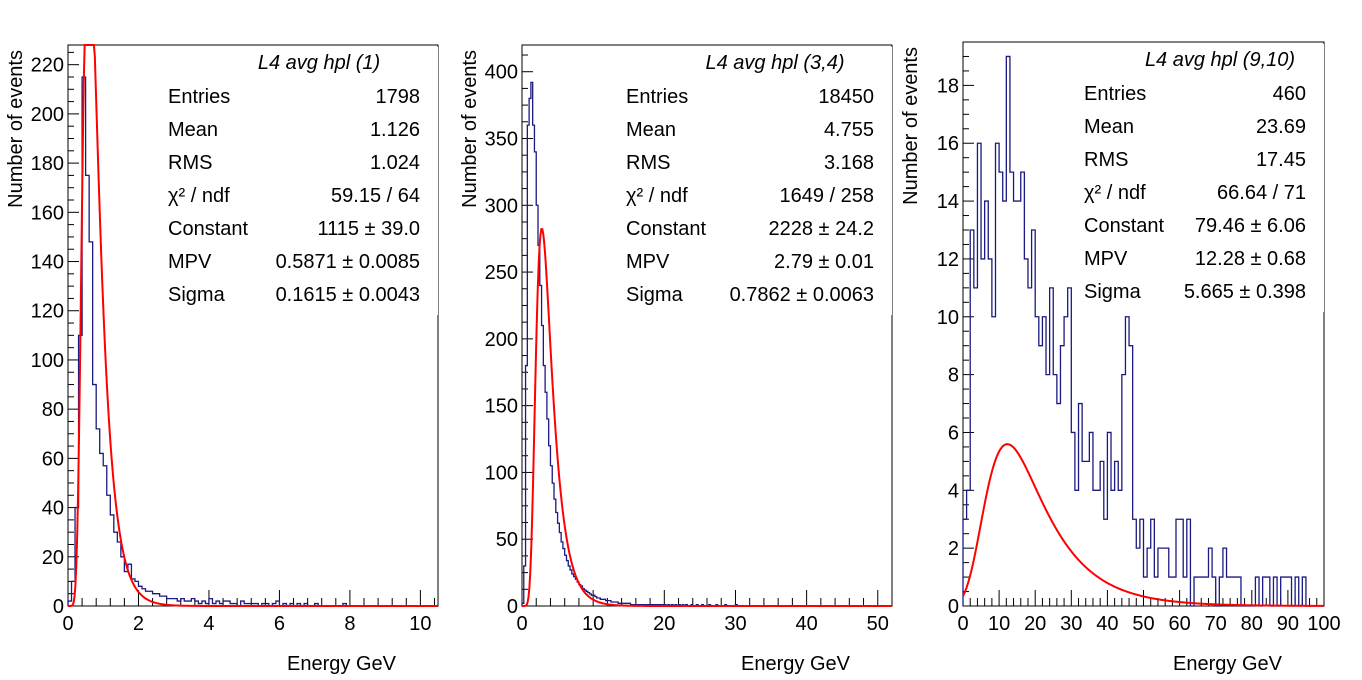 Image resolution: width=1362 pixels, height=680 pixels. What do you see at coordinates (501, 407) in the screenshot?
I see `y-tick-label: 150` at bounding box center [501, 407].